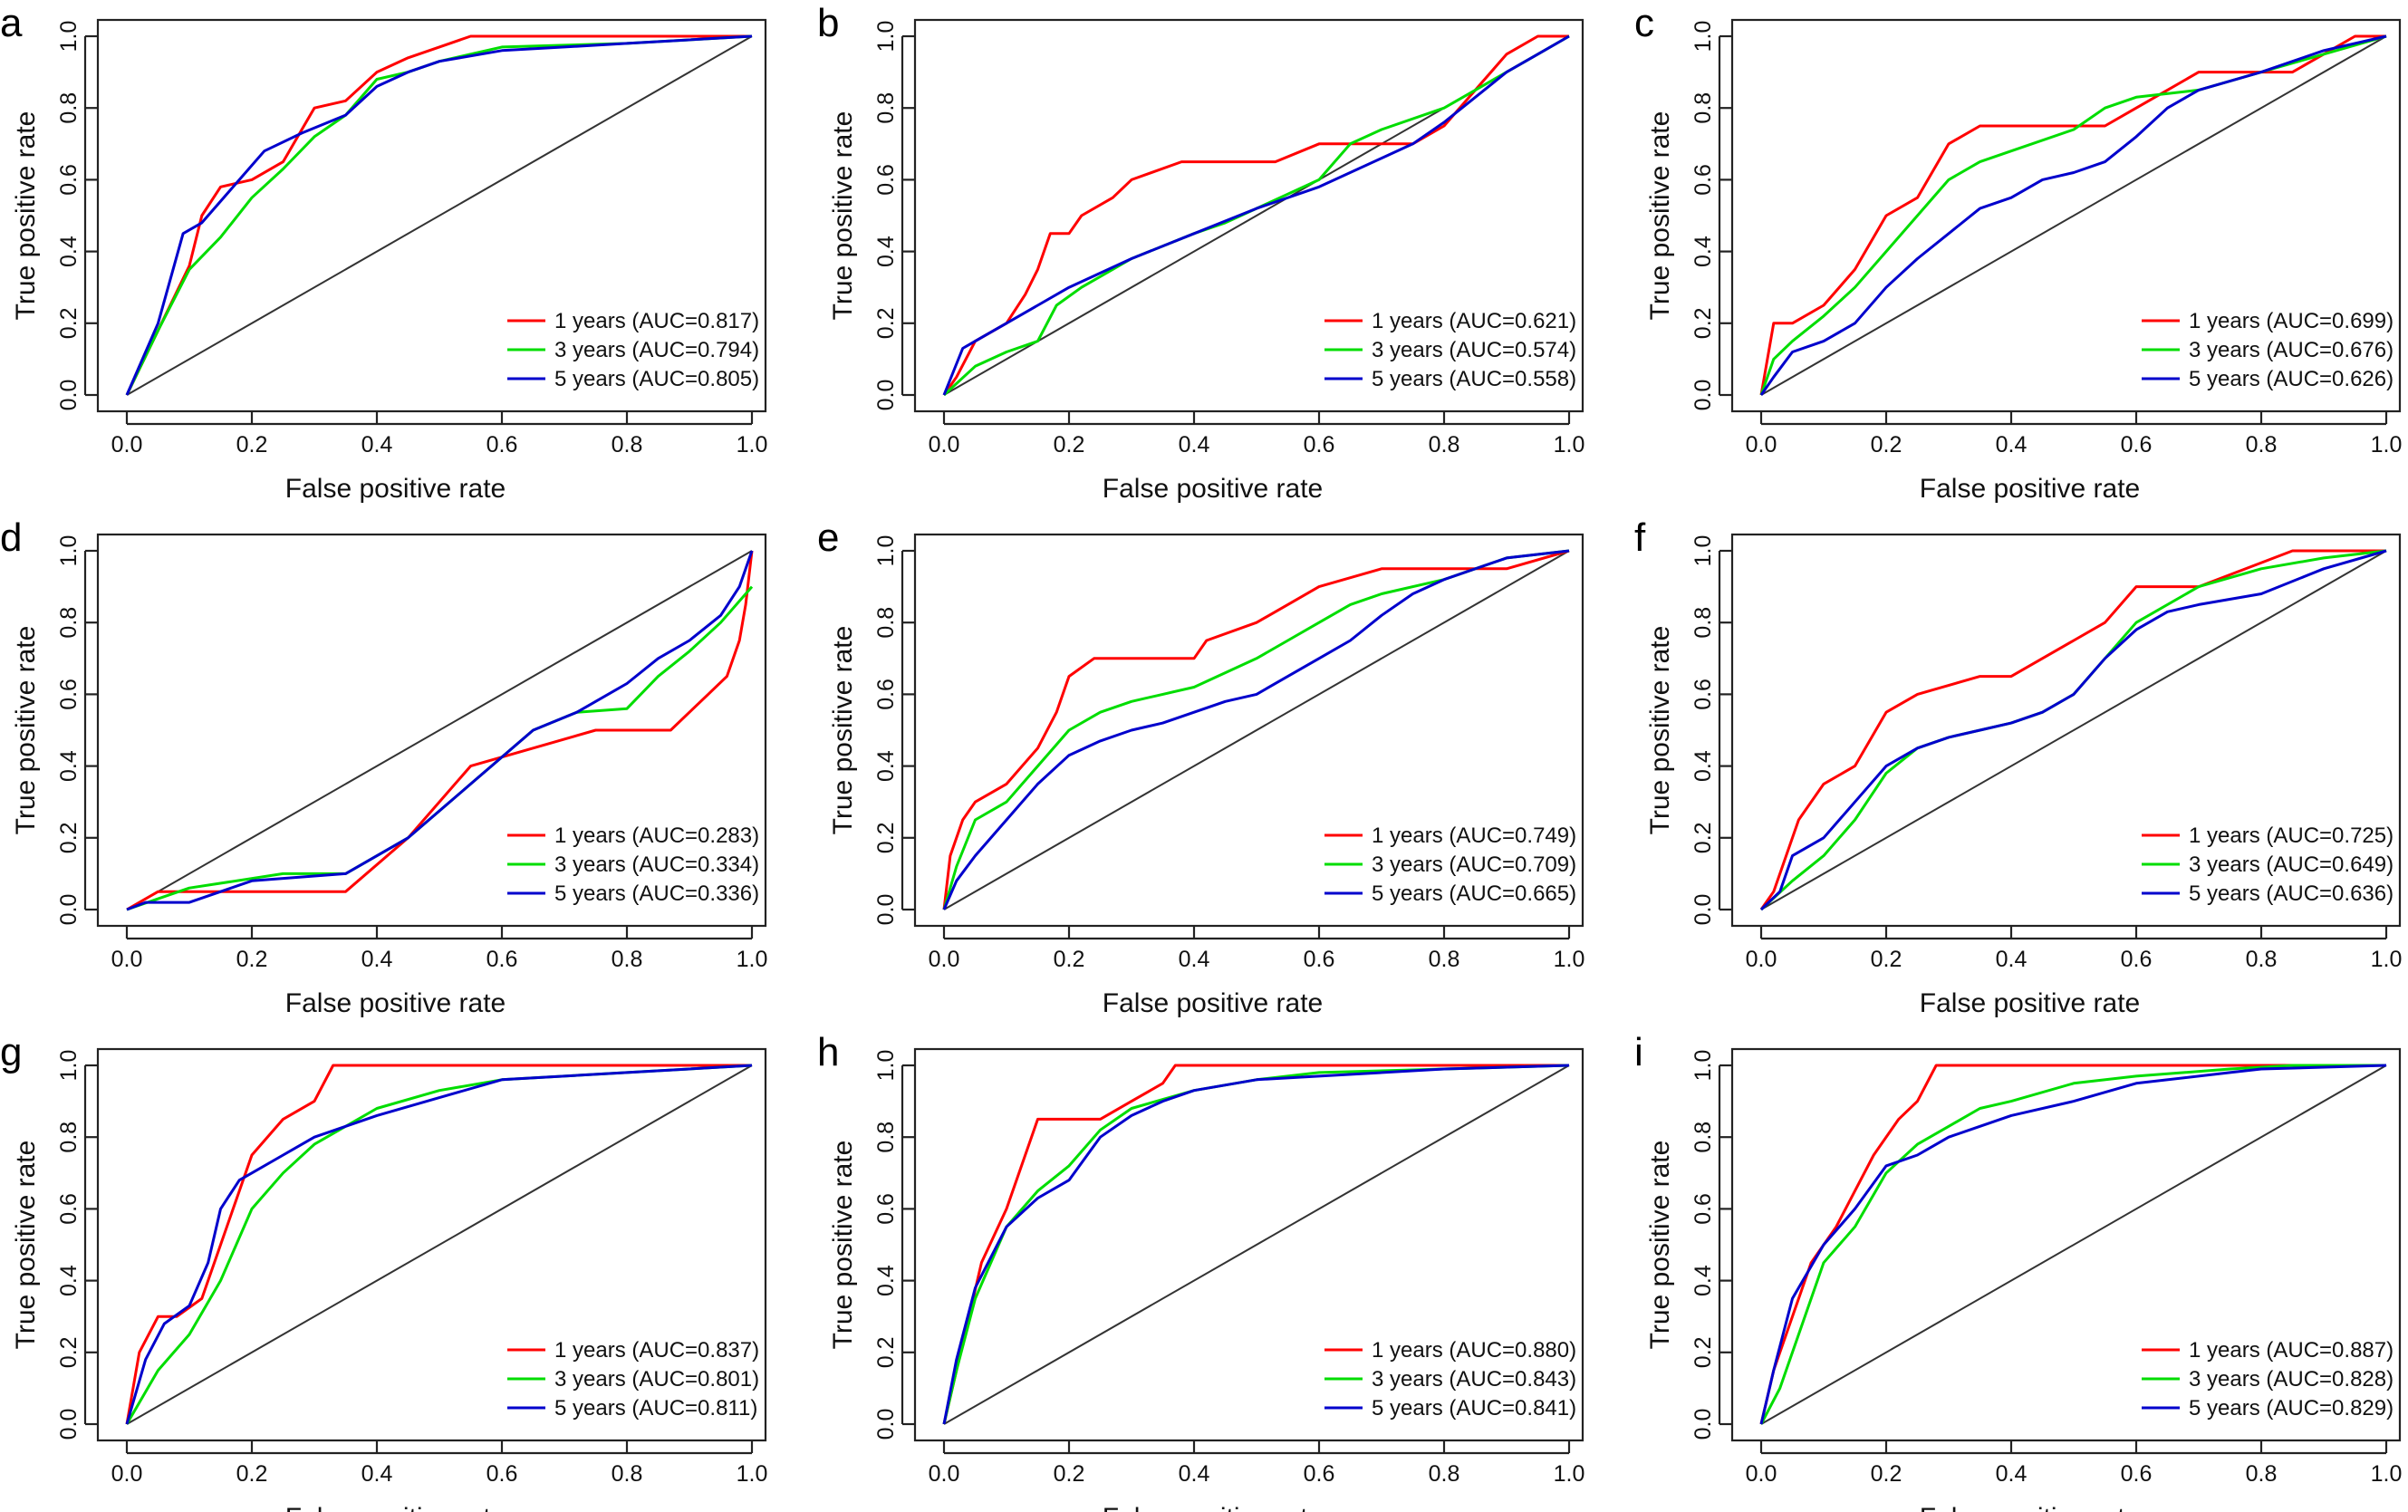 Image resolution: width=2408 pixels, height=1512 pixels. Describe the element at coordinates (2291, 835) in the screenshot. I see `legend-label: 1 years (AUC=0.725)` at that location.